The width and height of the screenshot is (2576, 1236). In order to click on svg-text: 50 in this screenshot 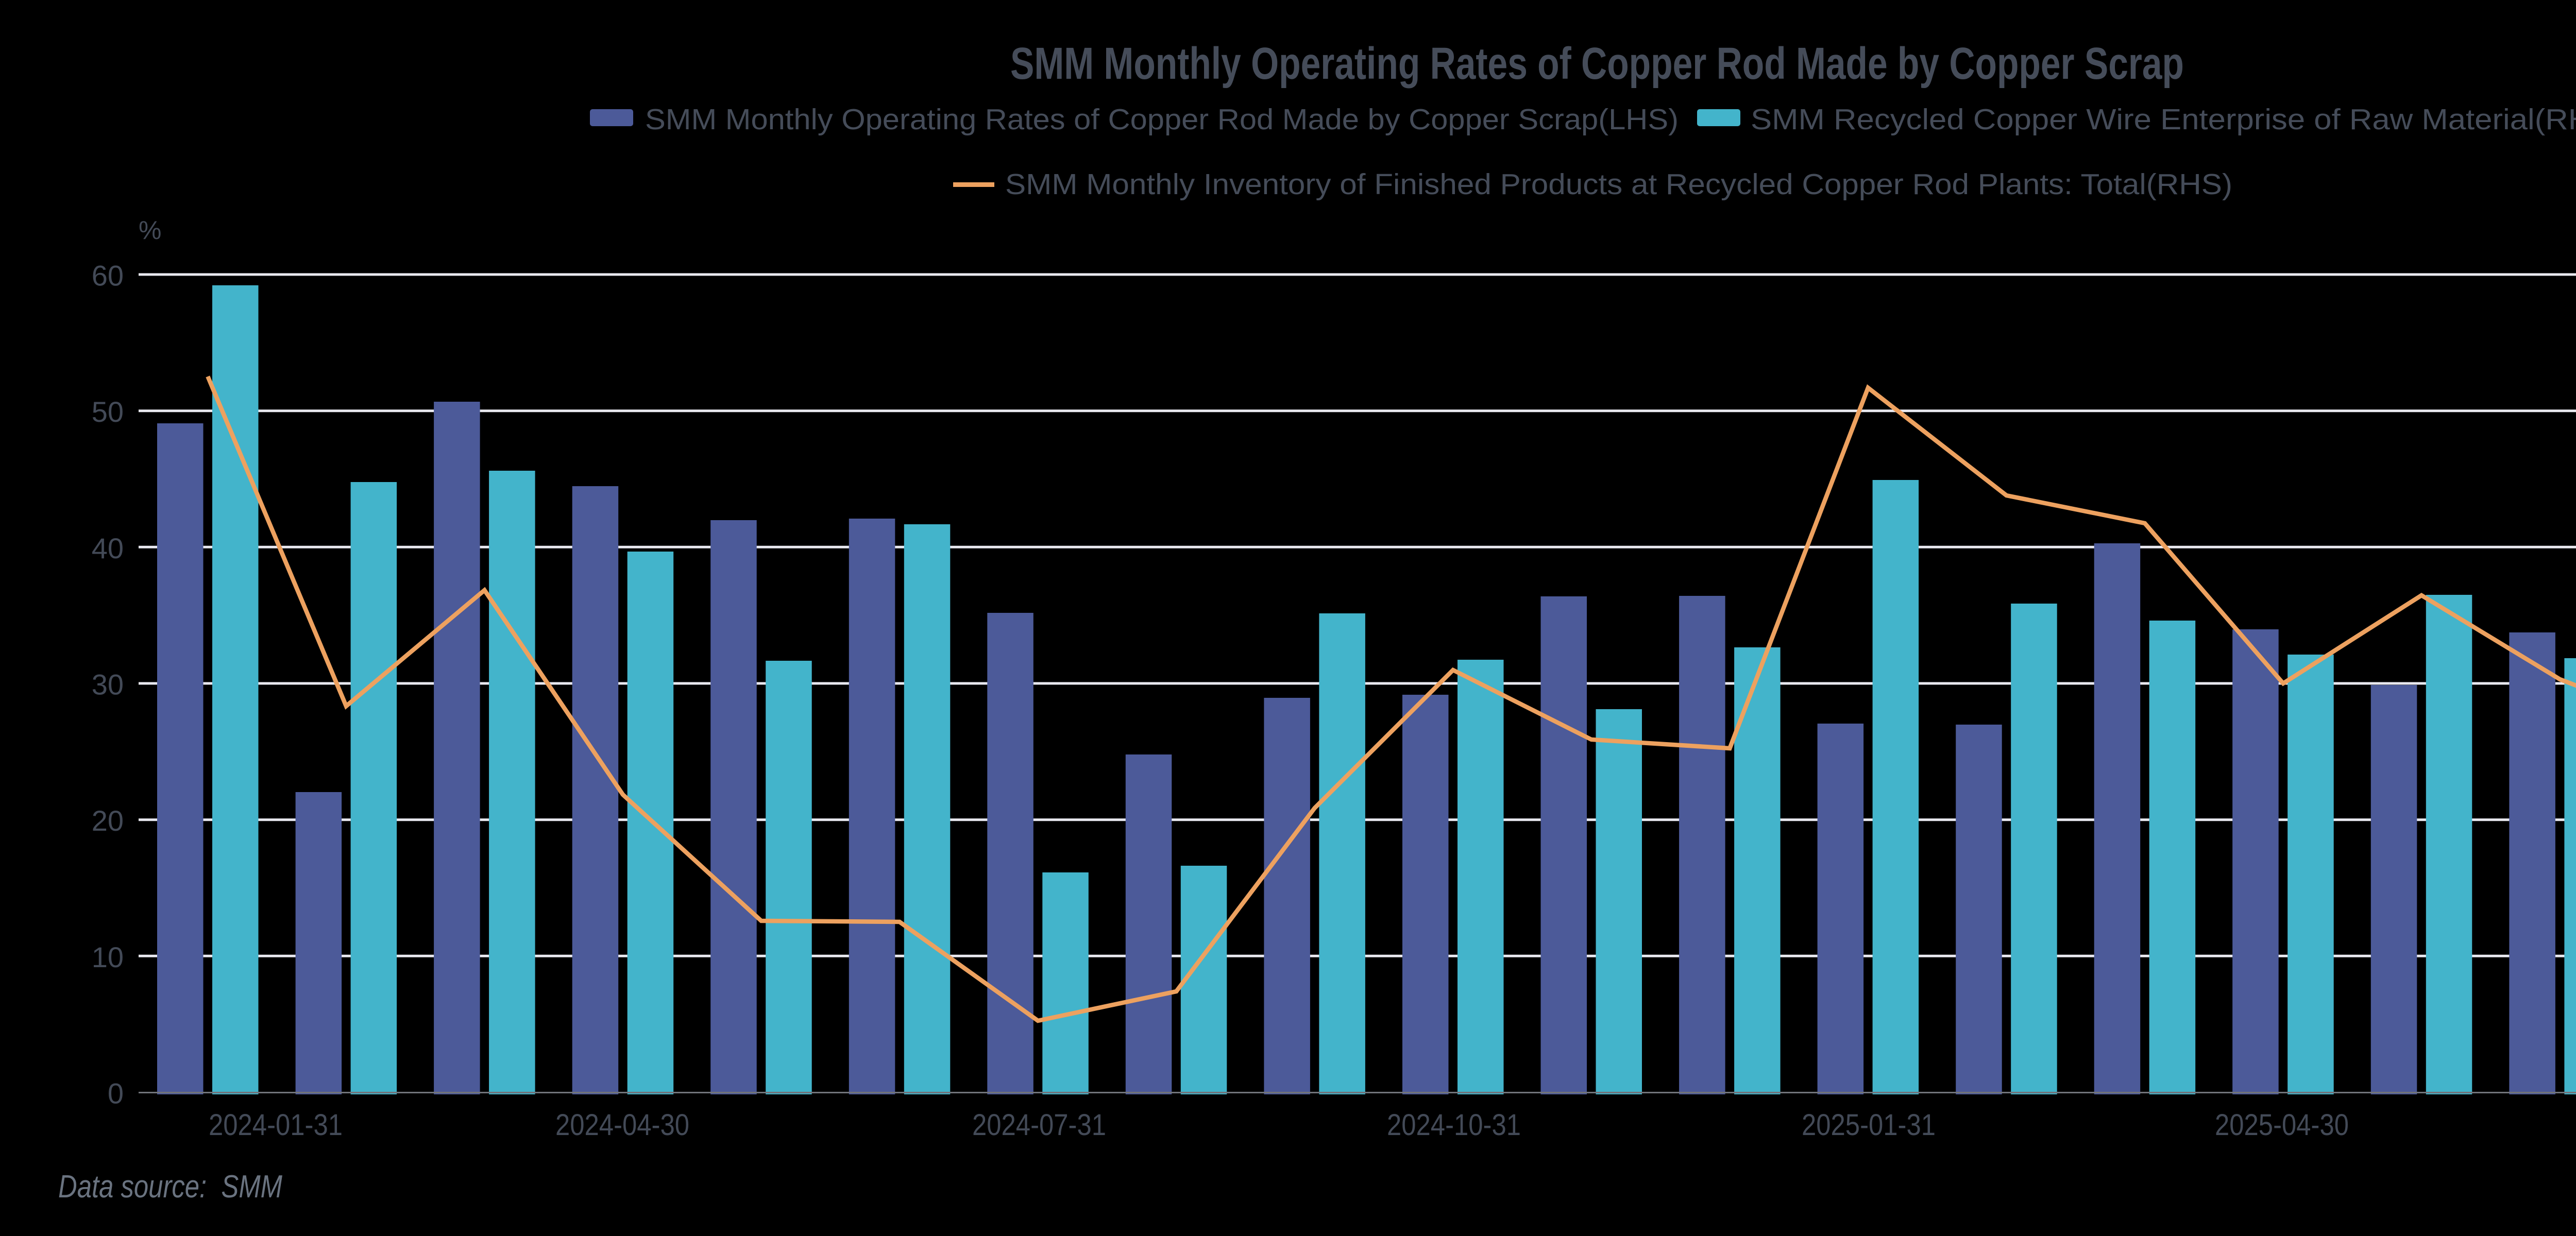, I will do `click(108, 412)`.